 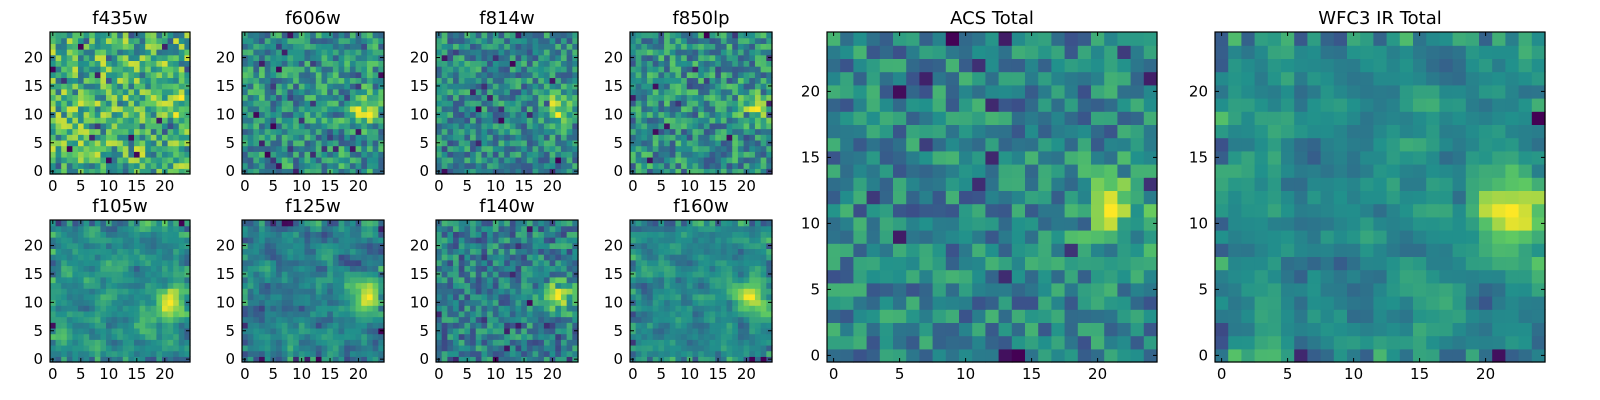 What do you see at coordinates (120, 103) in the screenshot?
I see `axes-frame` at bounding box center [120, 103].